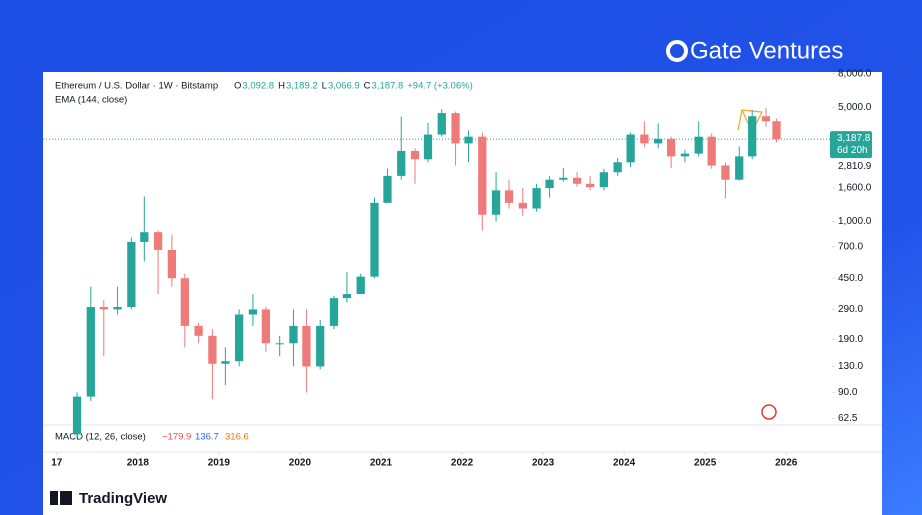 This screenshot has width=922, height=515. What do you see at coordinates (855, 73) in the screenshot?
I see `y-tick-label: 8,000.0` at bounding box center [855, 73].